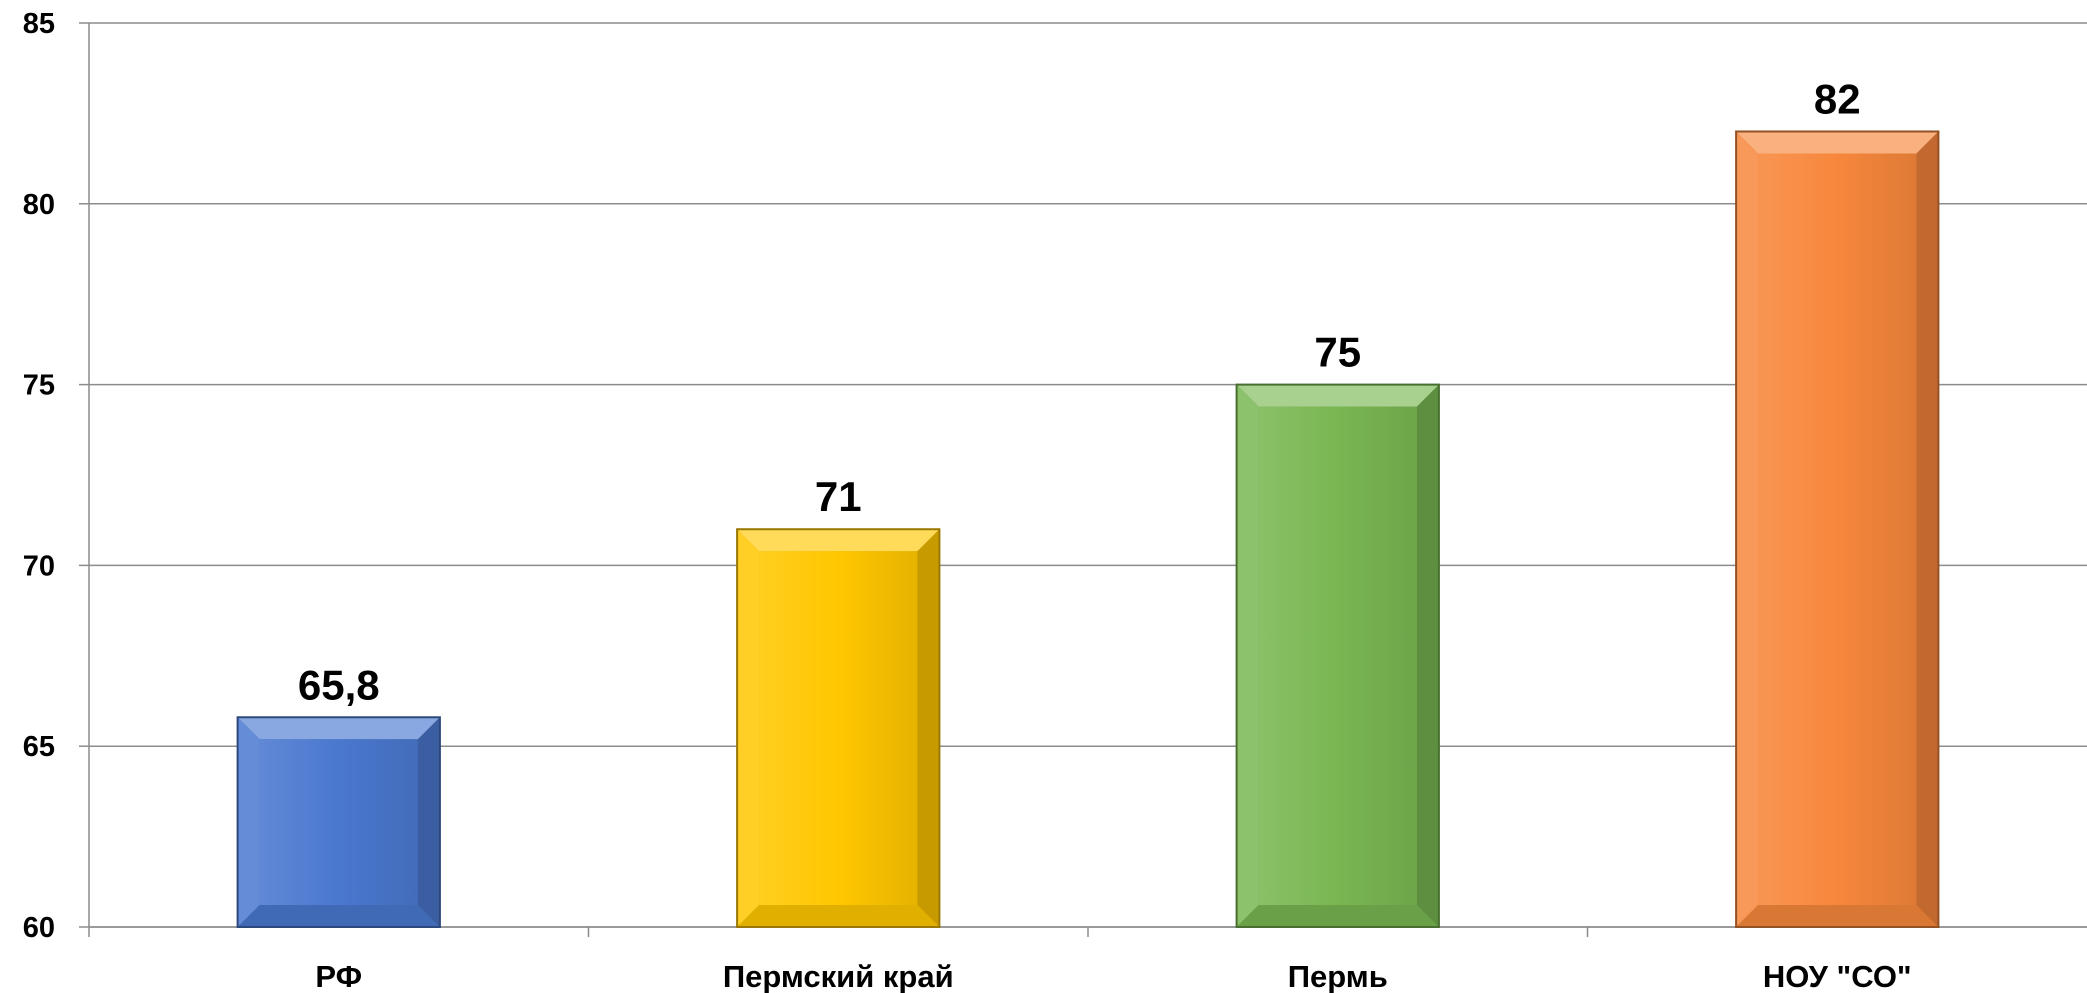 This screenshot has width=2087, height=993. Describe the element at coordinates (1337, 352) in the screenshot. I see `data-label: 75` at that location.